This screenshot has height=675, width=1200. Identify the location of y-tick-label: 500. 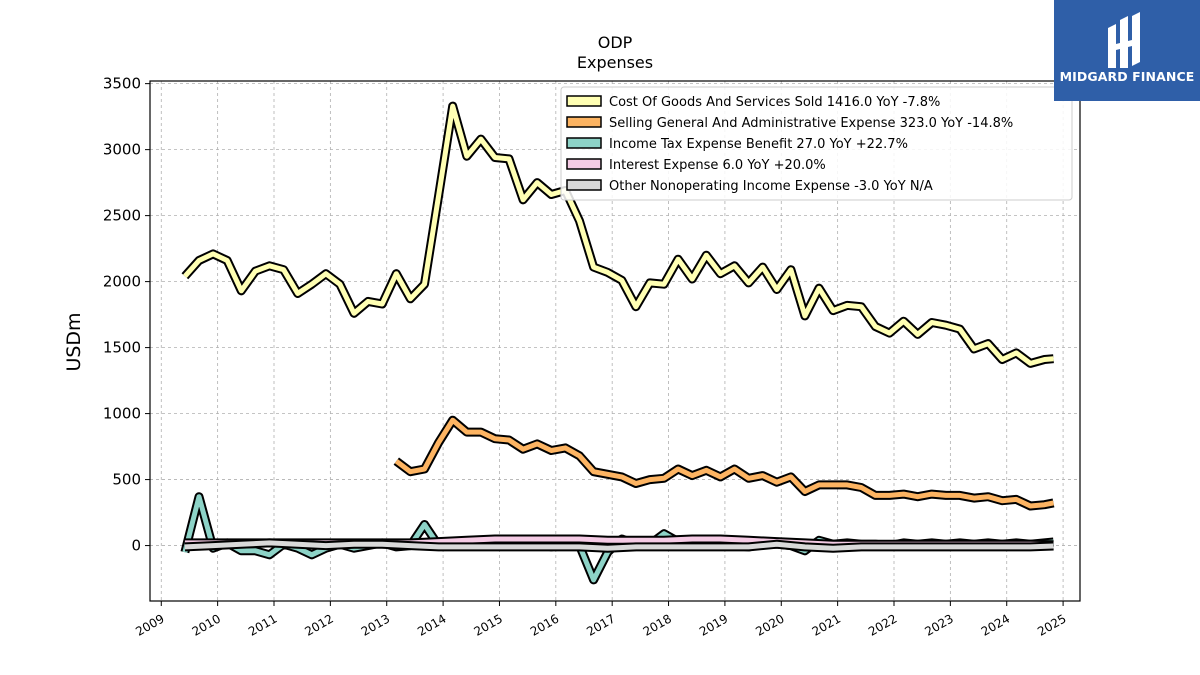
(126, 480).